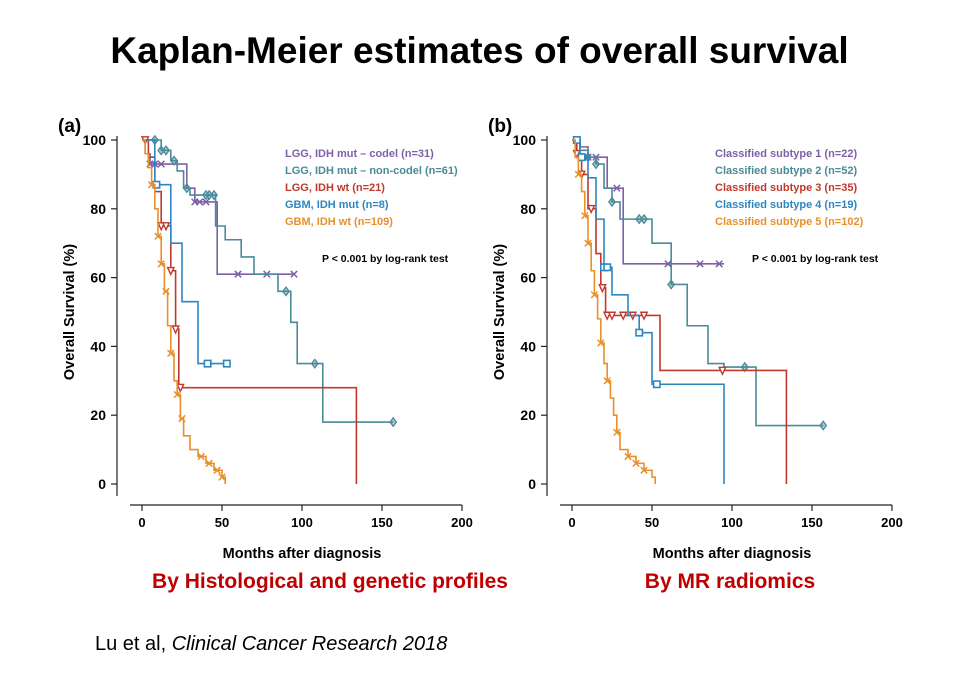  Describe the element at coordinates (786, 188) in the screenshot. I see `chart1-legend-item-2: Classified subtype 3 (n=35)` at that location.